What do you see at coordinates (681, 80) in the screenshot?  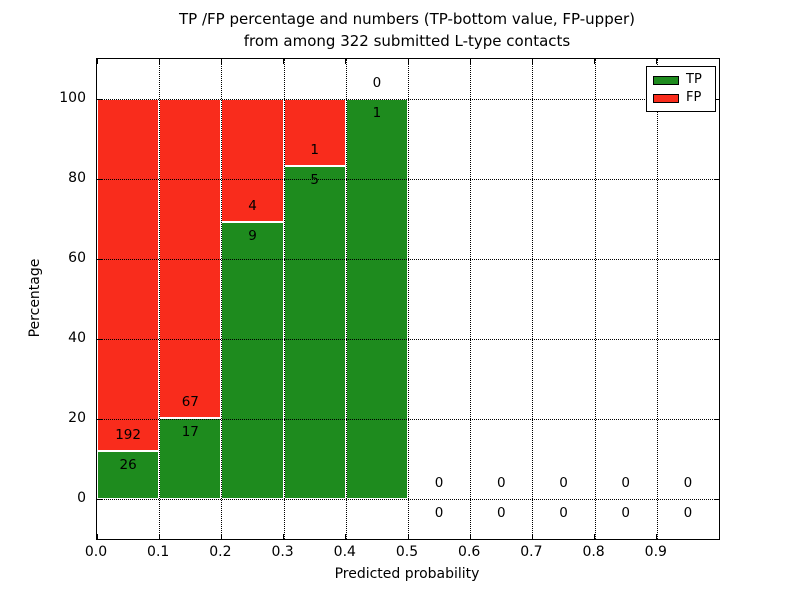 I see `legend-entry: TP` at bounding box center [681, 80].